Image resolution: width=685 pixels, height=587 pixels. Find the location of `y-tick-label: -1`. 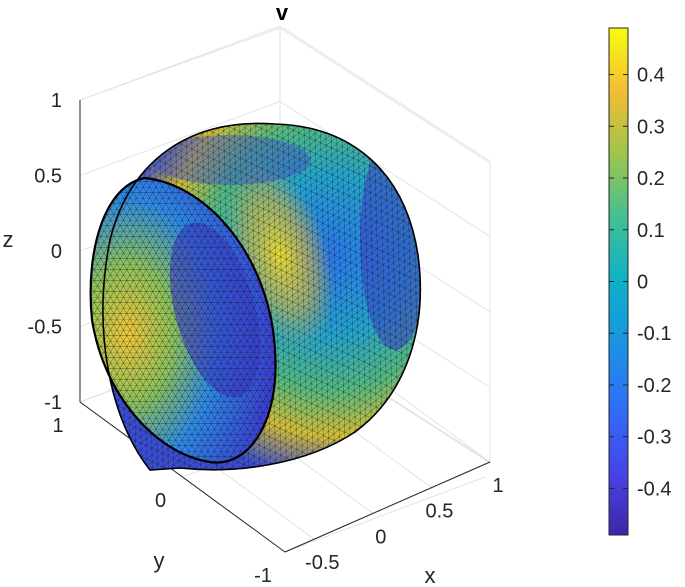

y-tick-label: -1 is located at coordinates (263, 576).